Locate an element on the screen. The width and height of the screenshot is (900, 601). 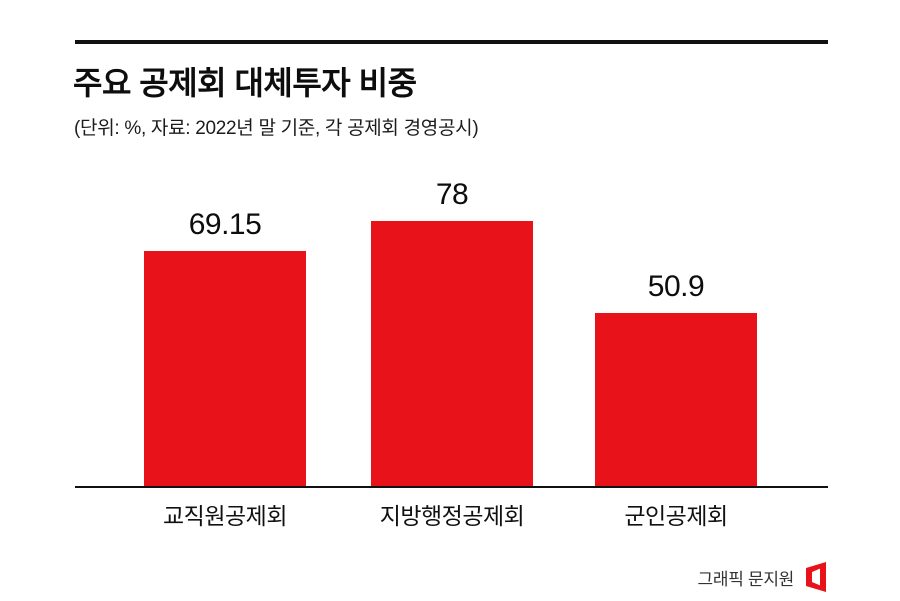
bar-group-2: 78 is located at coordinates (452, 332).